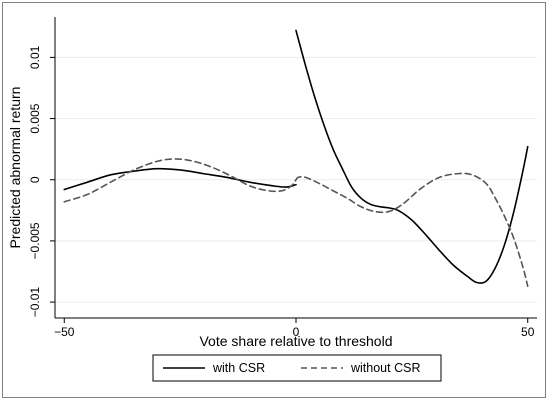 Image resolution: width=550 pixels, height=402 pixels. I want to click on series-line-without-csr-right, so click(412, 229).